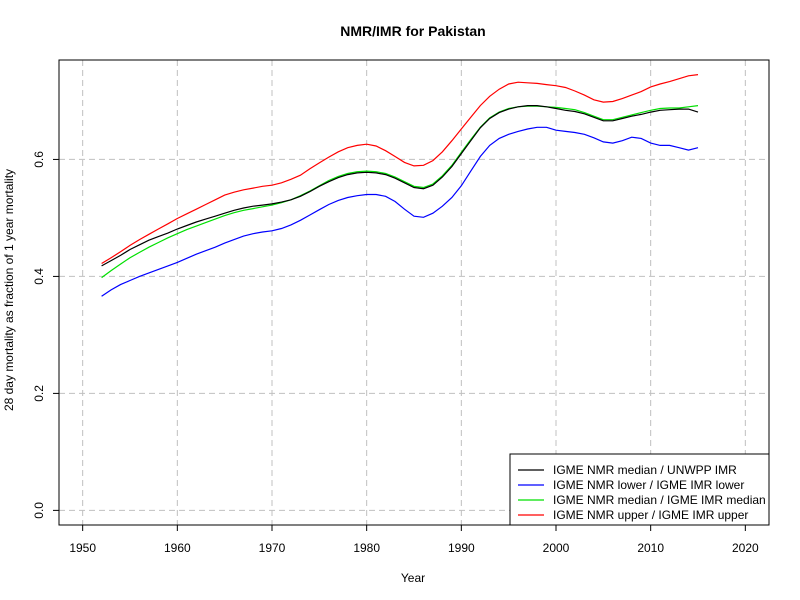 The image size is (800, 600). What do you see at coordinates (39, 276) in the screenshot?
I see `y-tick-label: 0.4` at bounding box center [39, 276].